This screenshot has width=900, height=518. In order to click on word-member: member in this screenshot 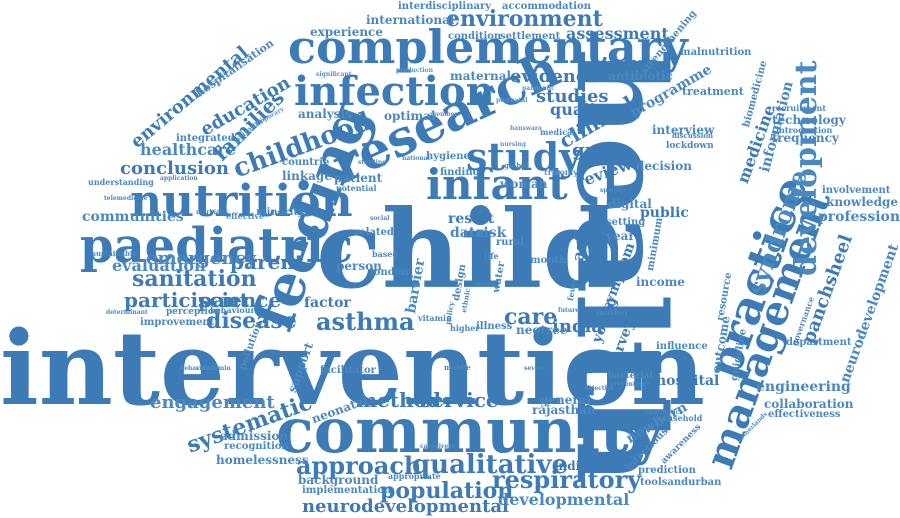, I will do `click(444, 114)`.